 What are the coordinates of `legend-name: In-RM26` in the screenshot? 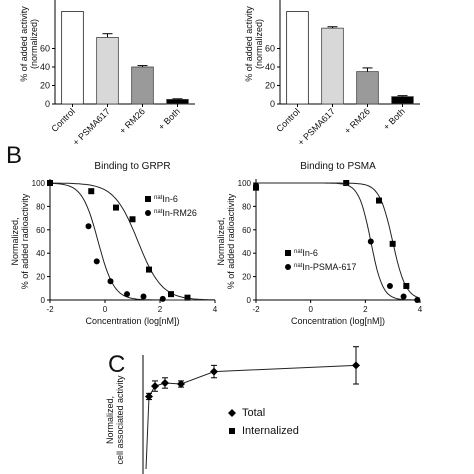 It's located at (179, 213).